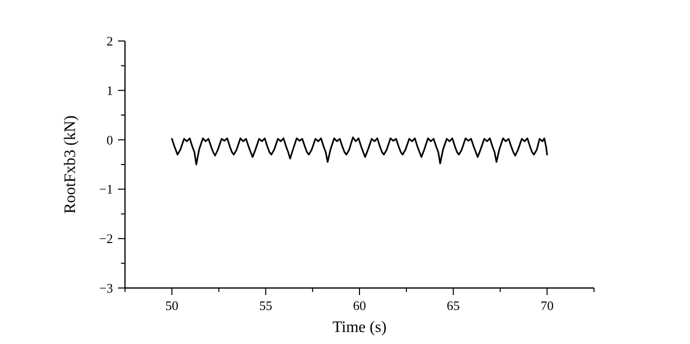 The height and width of the screenshot is (344, 690). What do you see at coordinates (265, 305) in the screenshot?
I see `x-tick-label: 55` at bounding box center [265, 305].